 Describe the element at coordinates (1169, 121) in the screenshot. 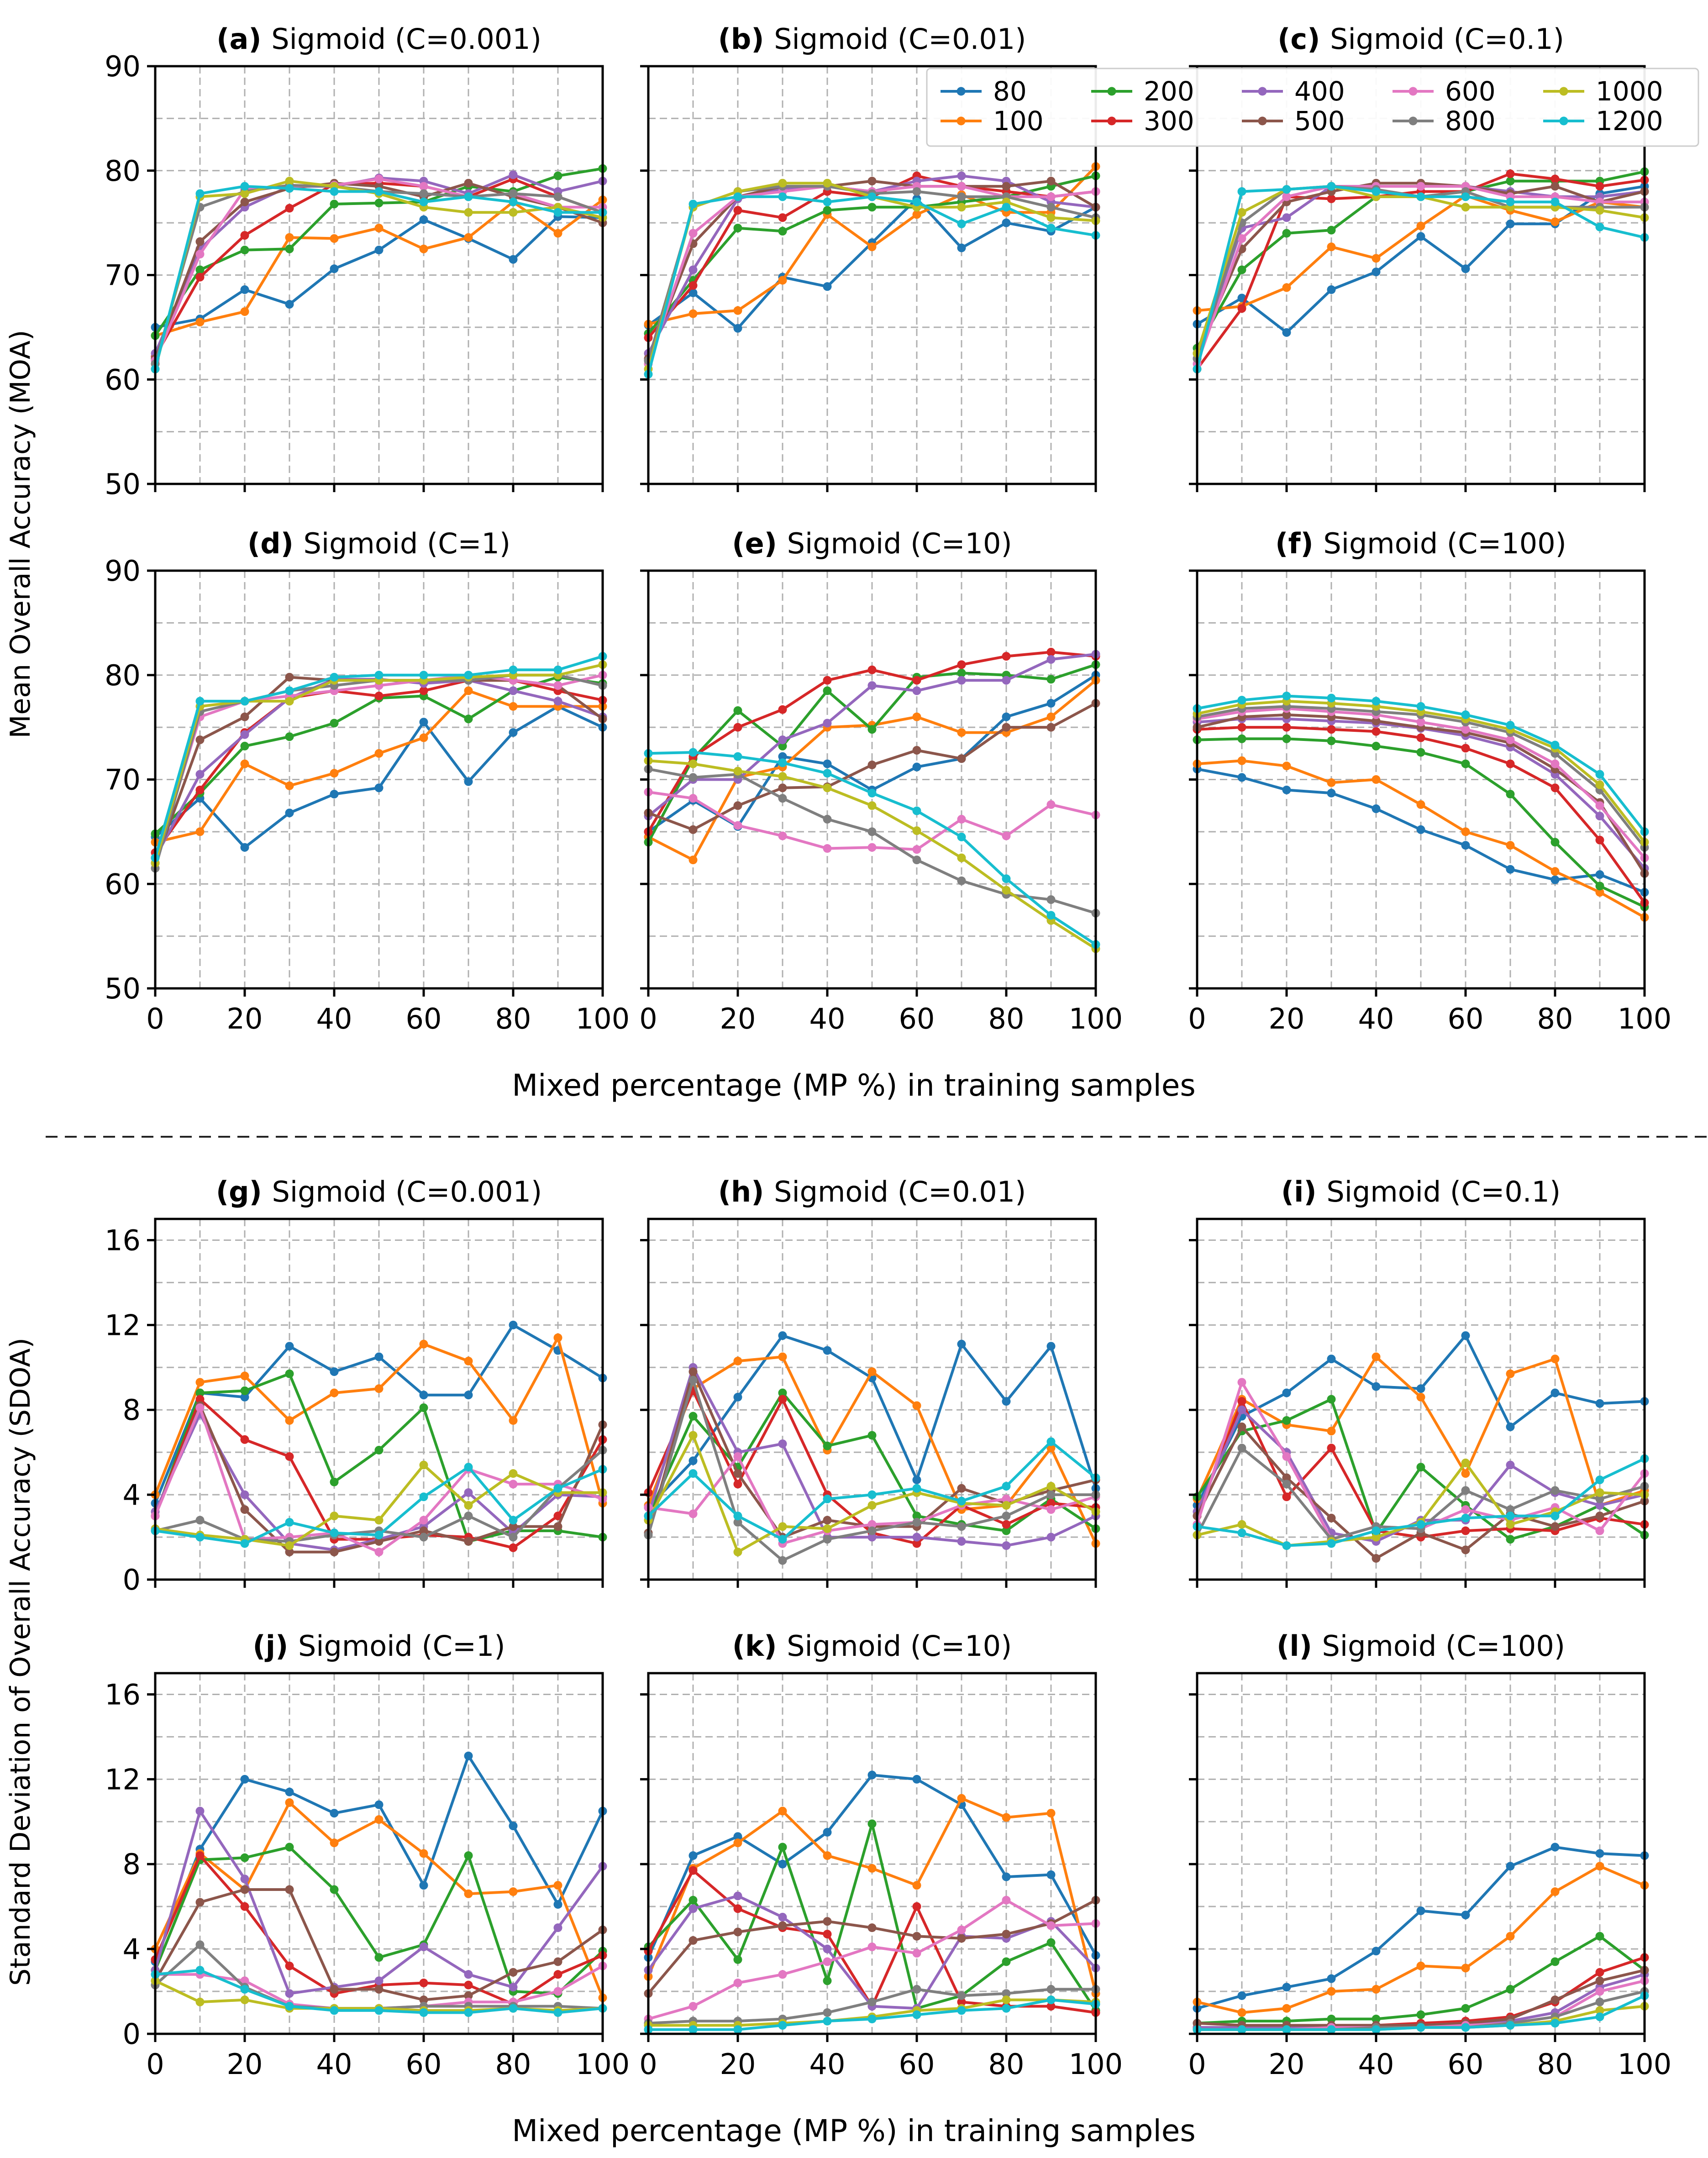

I see `legend-label-300: 300` at that location.